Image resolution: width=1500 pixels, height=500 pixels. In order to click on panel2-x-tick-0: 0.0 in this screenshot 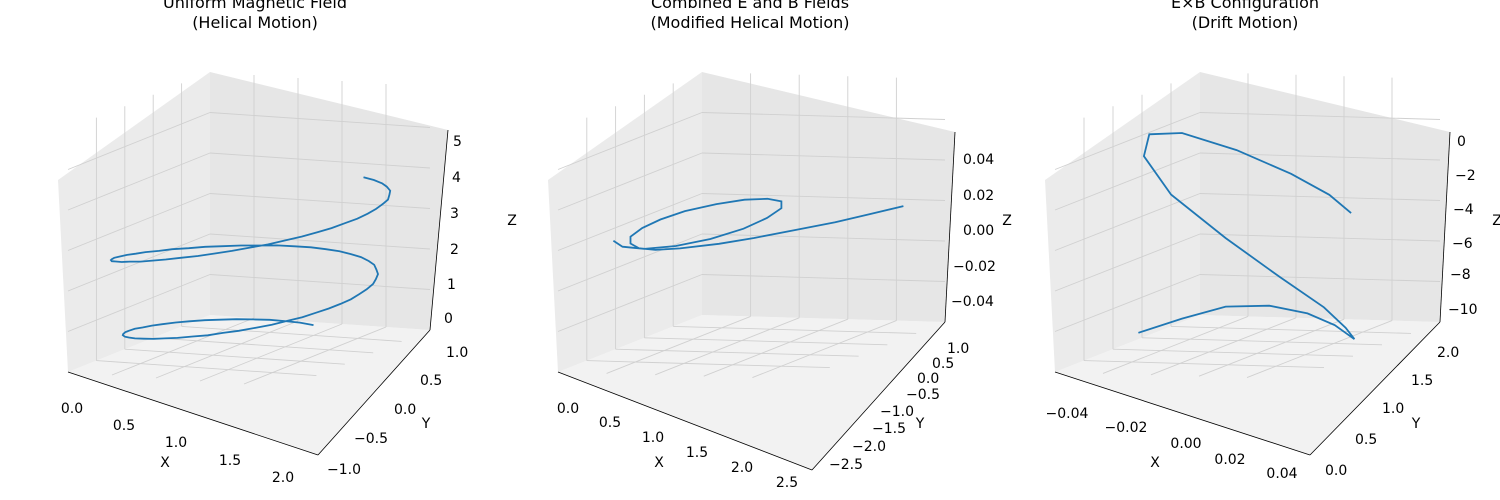, I will do `click(568, 409)`.